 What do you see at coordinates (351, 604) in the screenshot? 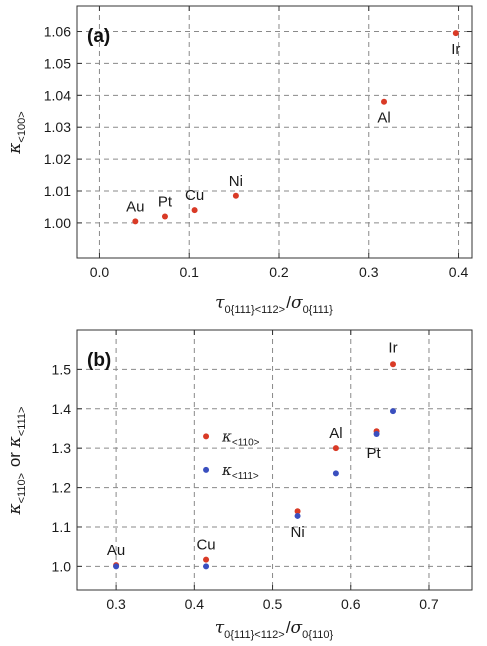
I see `x-tick-label: 0.6` at bounding box center [351, 604].